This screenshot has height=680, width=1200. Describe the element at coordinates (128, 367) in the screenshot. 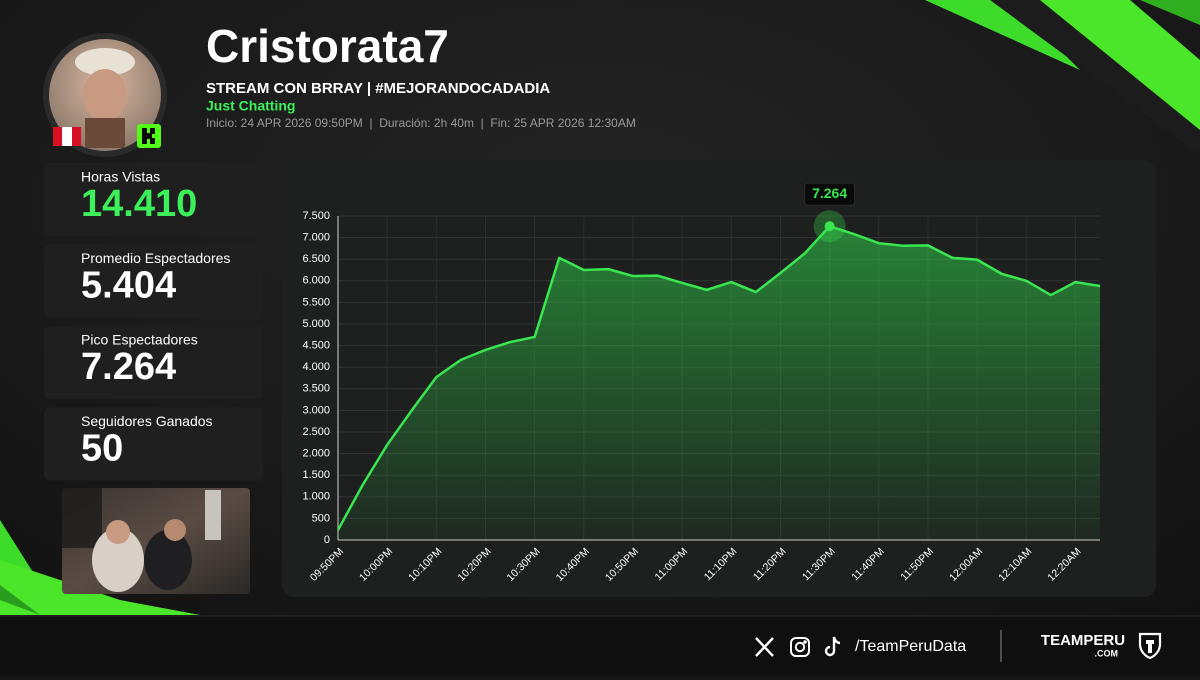

I see `stat-value: 7.264` at that location.